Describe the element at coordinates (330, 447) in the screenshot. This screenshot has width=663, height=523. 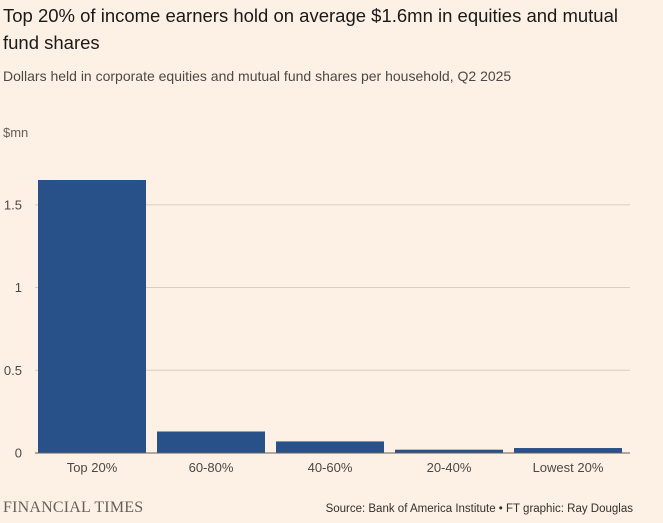
I see `bar-40-60-` at that location.